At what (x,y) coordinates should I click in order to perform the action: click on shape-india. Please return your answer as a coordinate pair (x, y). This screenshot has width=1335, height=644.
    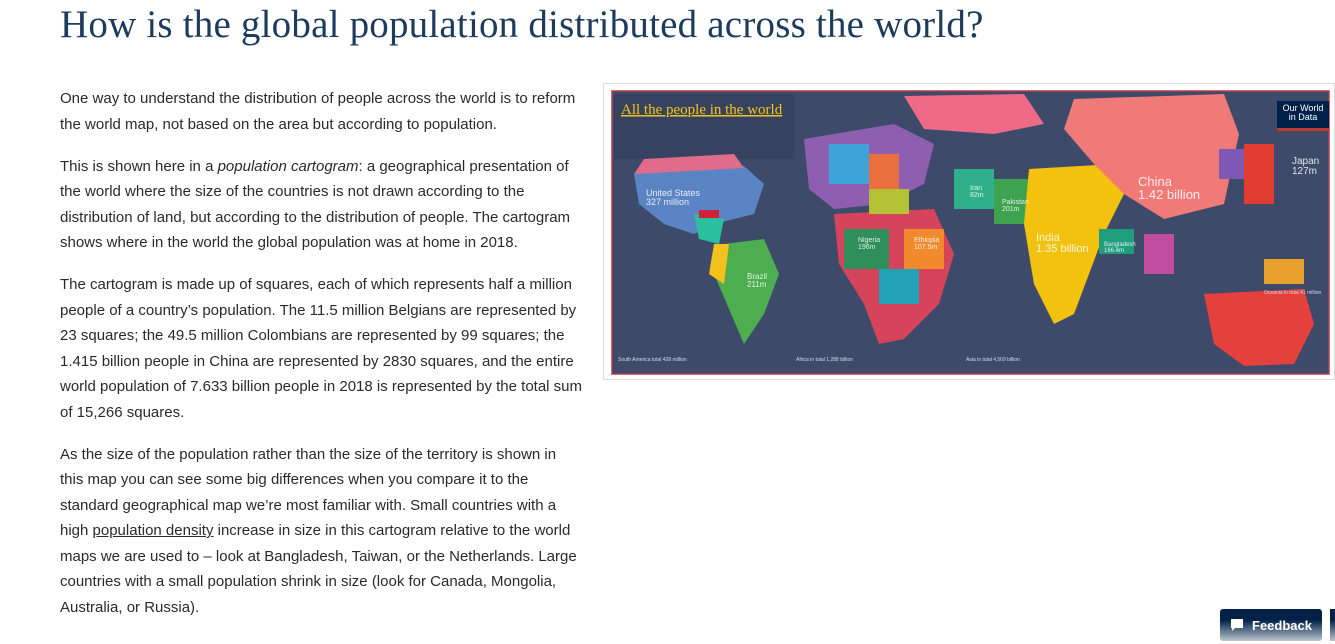
    Looking at the image, I should click on (1074, 244).